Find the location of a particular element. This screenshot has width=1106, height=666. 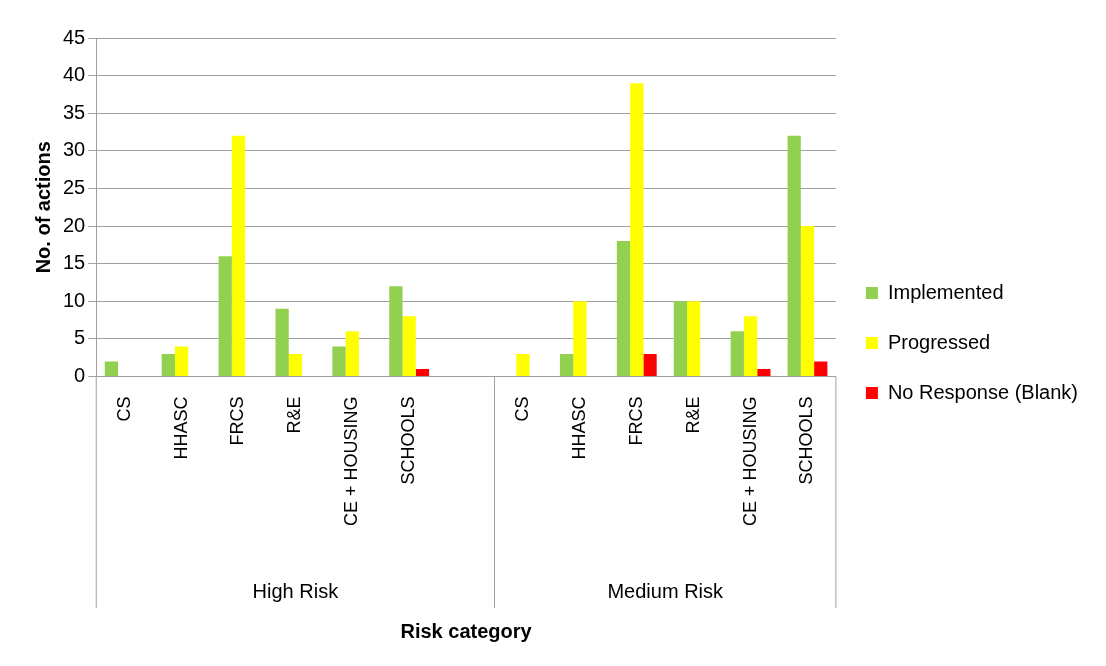

y-axis-title: No. of actions is located at coordinates (42, 207).